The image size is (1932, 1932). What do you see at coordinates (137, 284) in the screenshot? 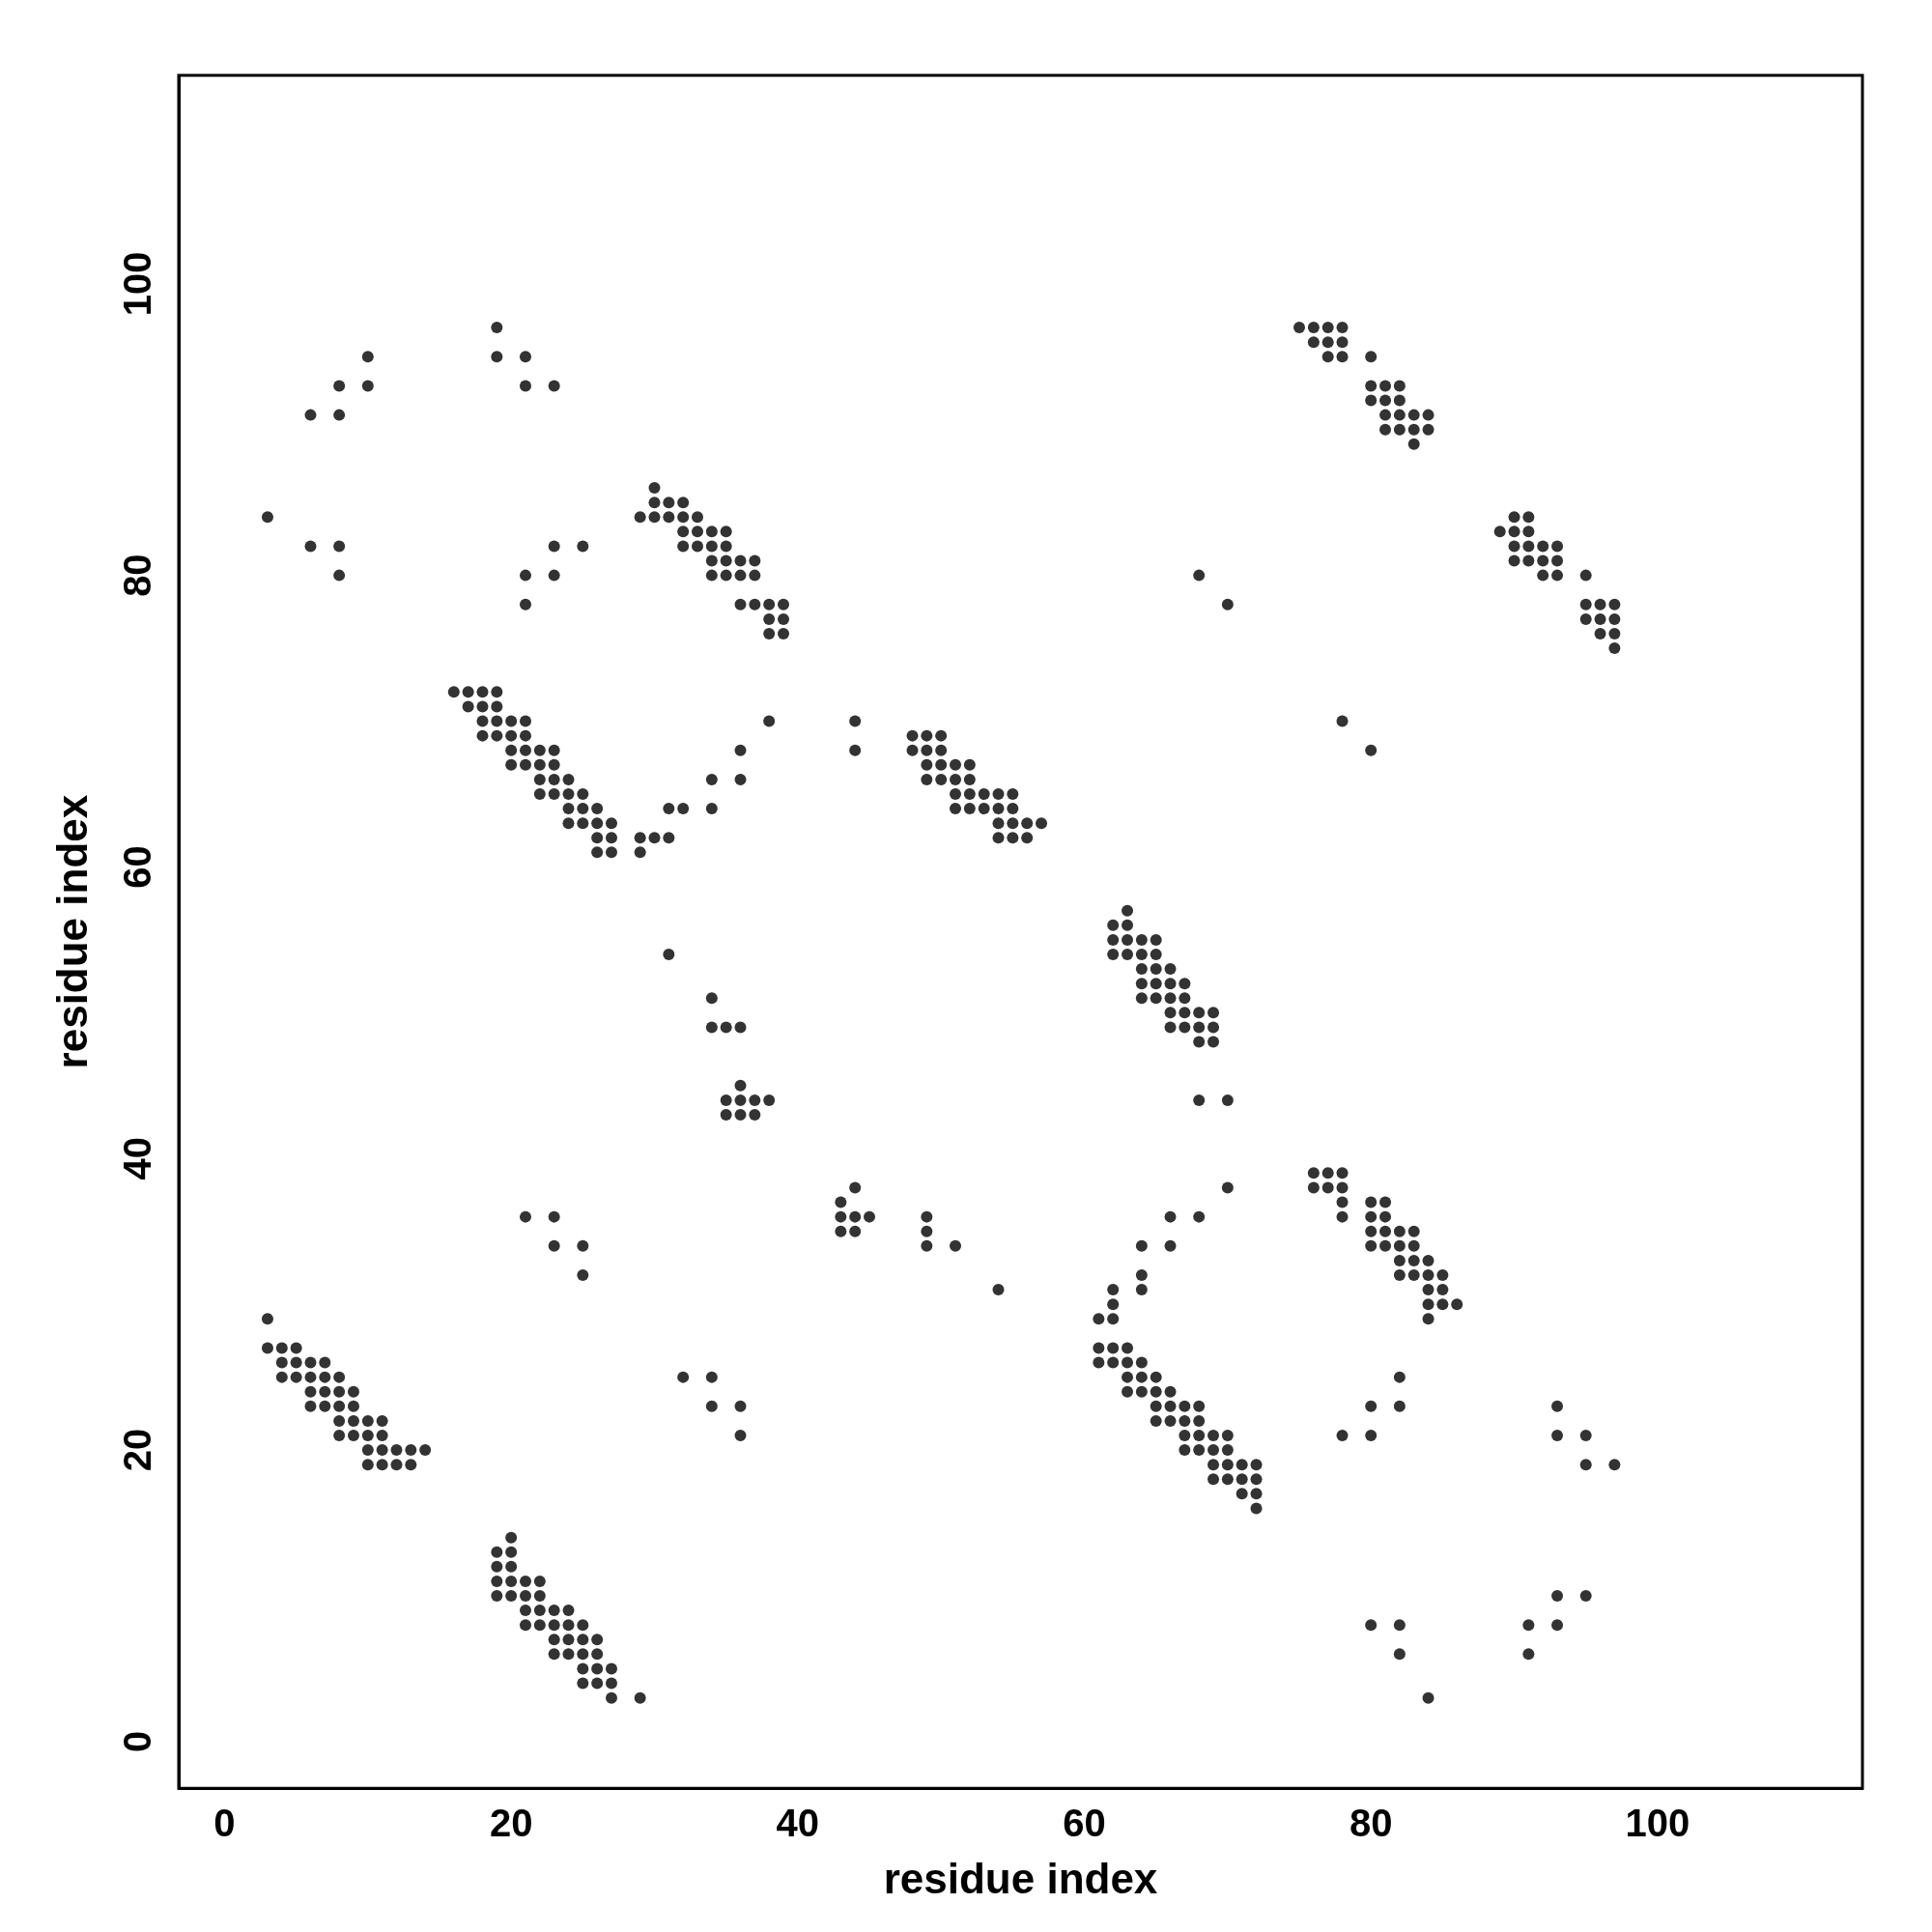
I see `y-tick-label: 100` at bounding box center [137, 284].